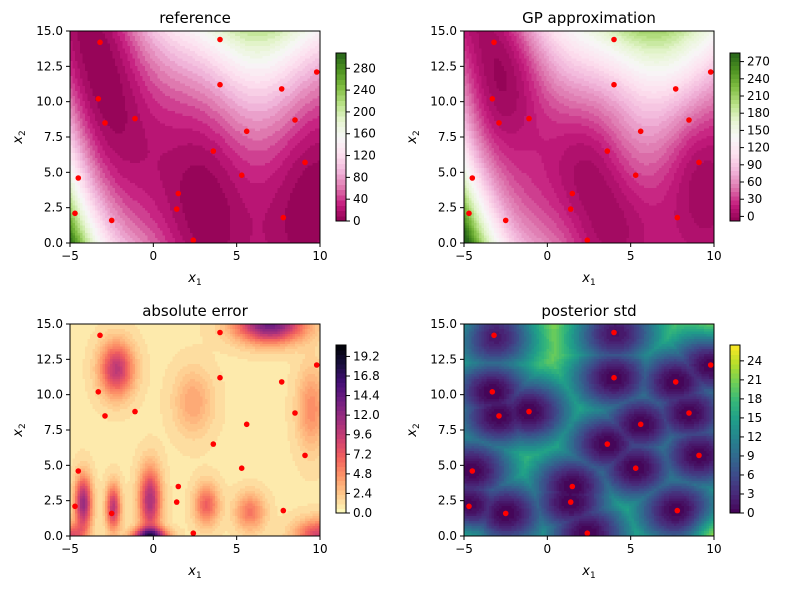  Describe the element at coordinates (364, 134) in the screenshot. I see `colorbar-tick-label: 160` at that location.